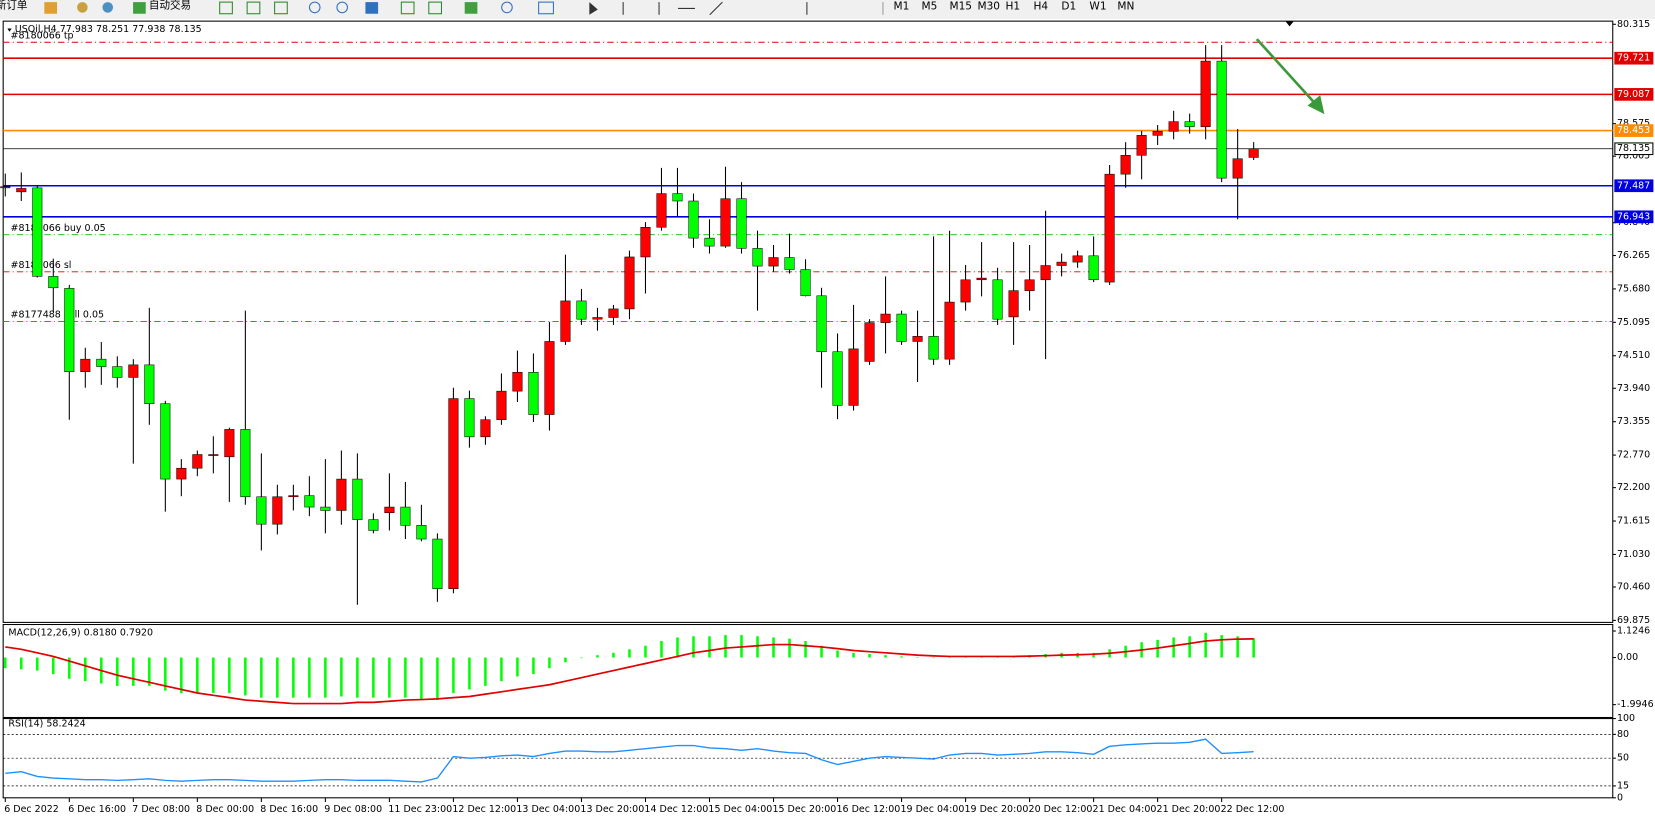  I want to click on order-label: #8177488 sell 0.05, so click(58, 315).